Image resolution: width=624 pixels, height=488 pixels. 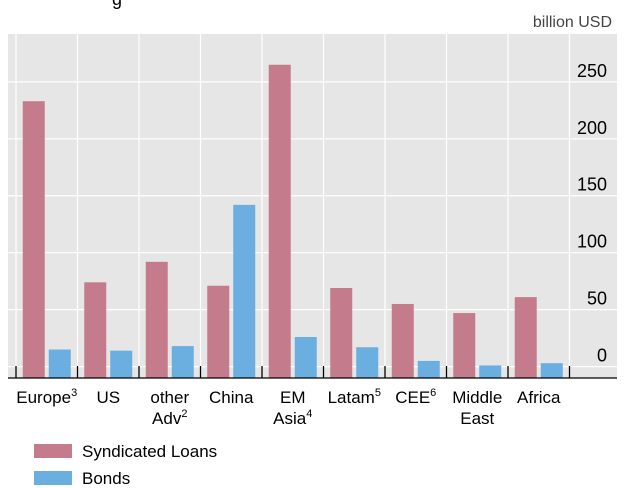 What do you see at coordinates (106, 478) in the screenshot?
I see `legend-label: Bonds` at bounding box center [106, 478].